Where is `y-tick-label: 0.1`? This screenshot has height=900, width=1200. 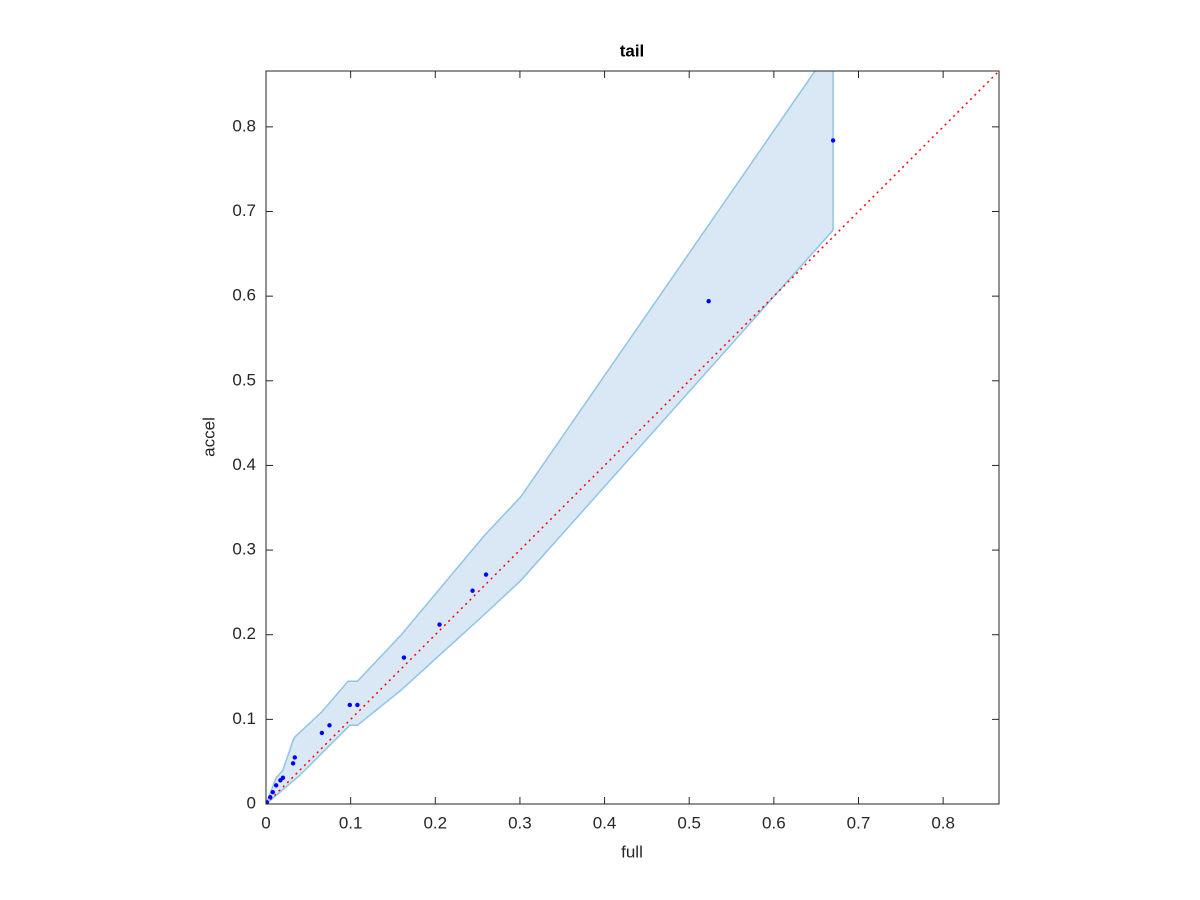 y-tick-label: 0.1 is located at coordinates (244, 718).